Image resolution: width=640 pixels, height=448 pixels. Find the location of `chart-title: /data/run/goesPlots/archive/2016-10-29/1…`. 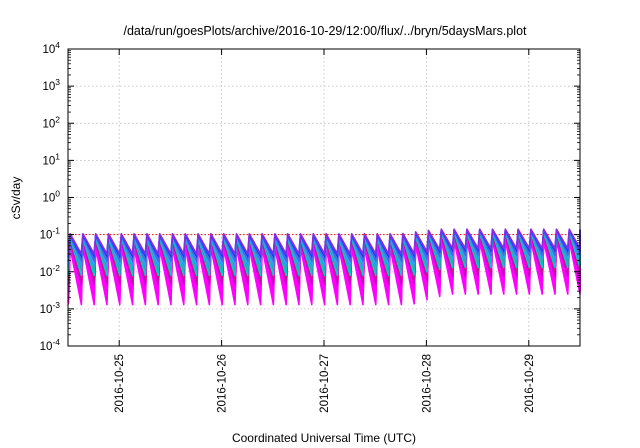

chart-title: /data/run/goesPlots/archive/2016-10-29/1… is located at coordinates (325, 31).